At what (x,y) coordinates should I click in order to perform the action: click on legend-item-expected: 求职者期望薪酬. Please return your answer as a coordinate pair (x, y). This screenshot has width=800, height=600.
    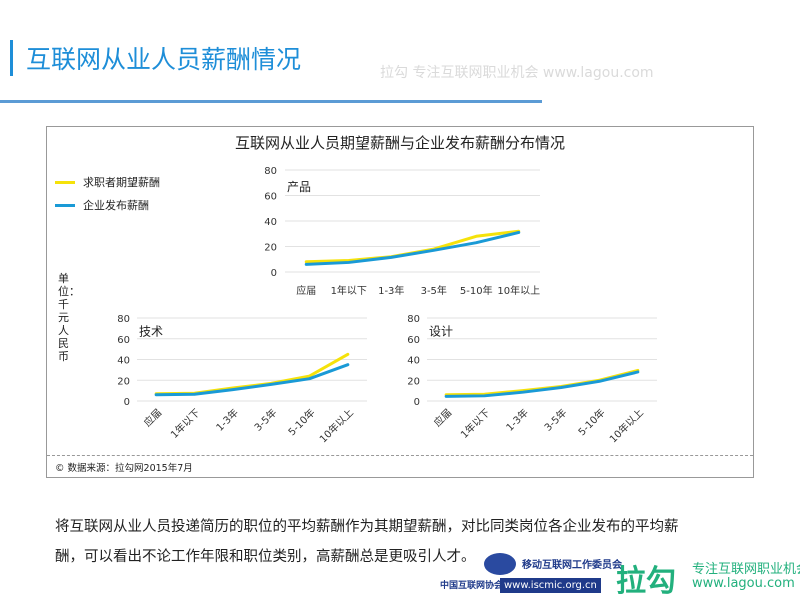
    Looking at the image, I should click on (107, 182).